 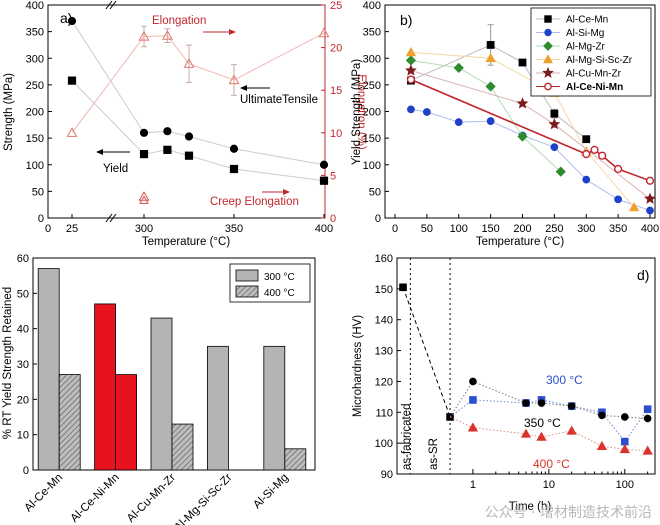 What do you see at coordinates (434, 454) in the screenshot?
I see `region-label-as-sr: as-SR` at bounding box center [434, 454].